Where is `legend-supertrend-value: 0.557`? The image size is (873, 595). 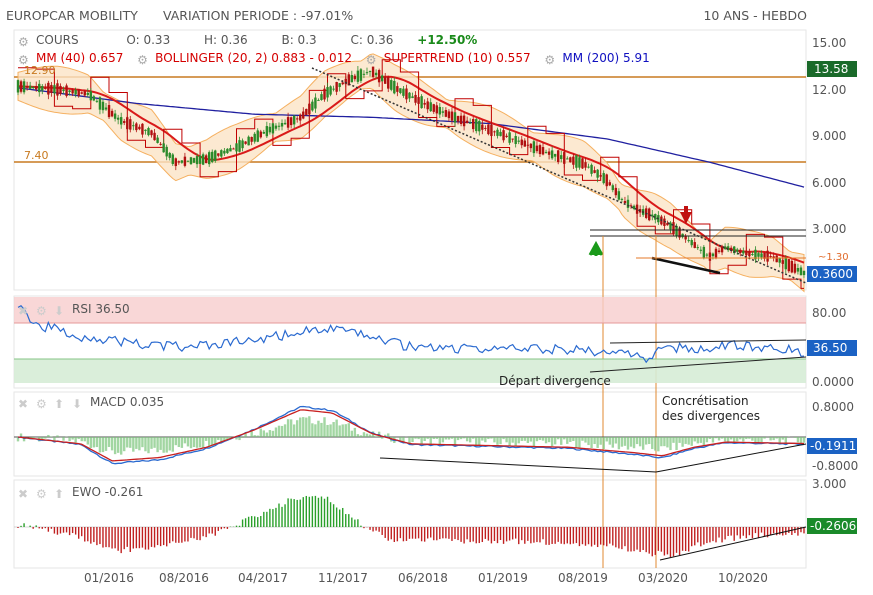
legend-supertrend-value: 0.557 is located at coordinates (513, 58).